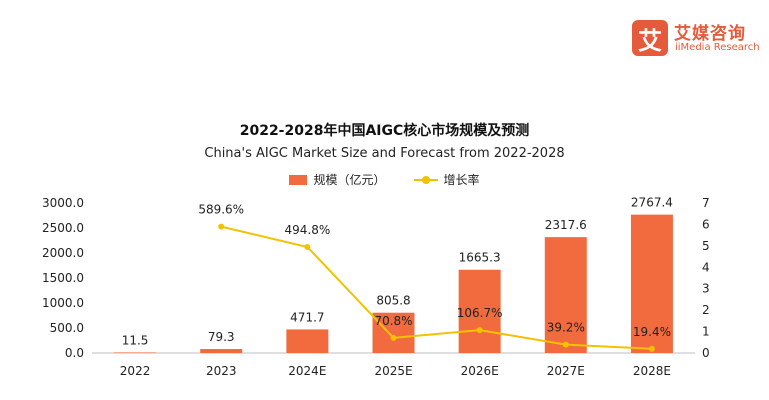 This screenshot has height=400, width=769. I want to click on growth-value-label: 70.8%, so click(393, 321).